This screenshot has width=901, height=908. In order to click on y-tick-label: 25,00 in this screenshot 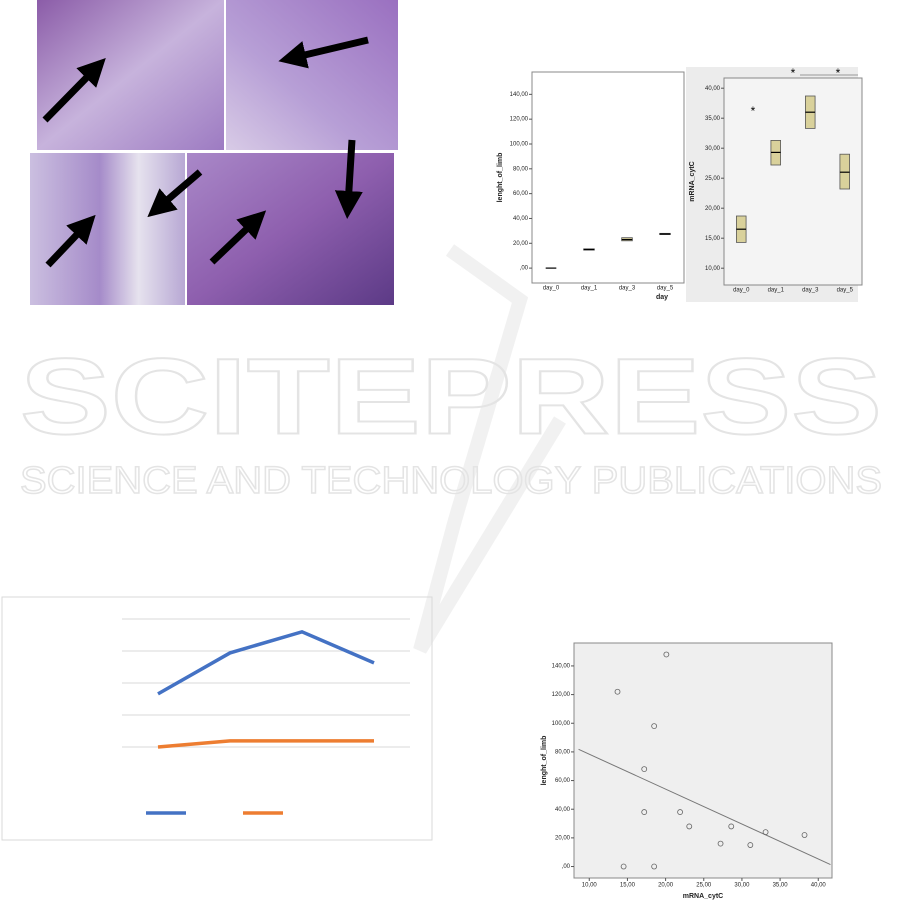, I will do `click(713, 179)`.